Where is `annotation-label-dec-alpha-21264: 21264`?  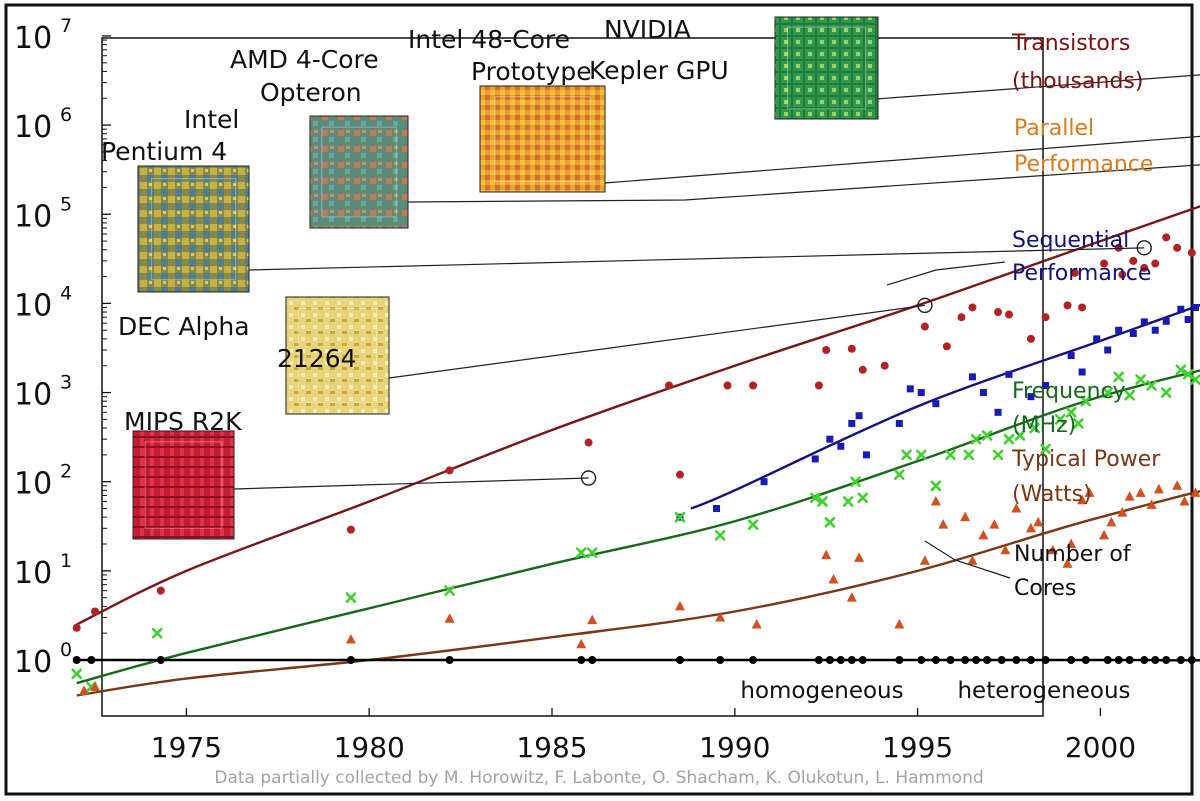 annotation-label-dec-alpha-21264: 21264 is located at coordinates (317, 358).